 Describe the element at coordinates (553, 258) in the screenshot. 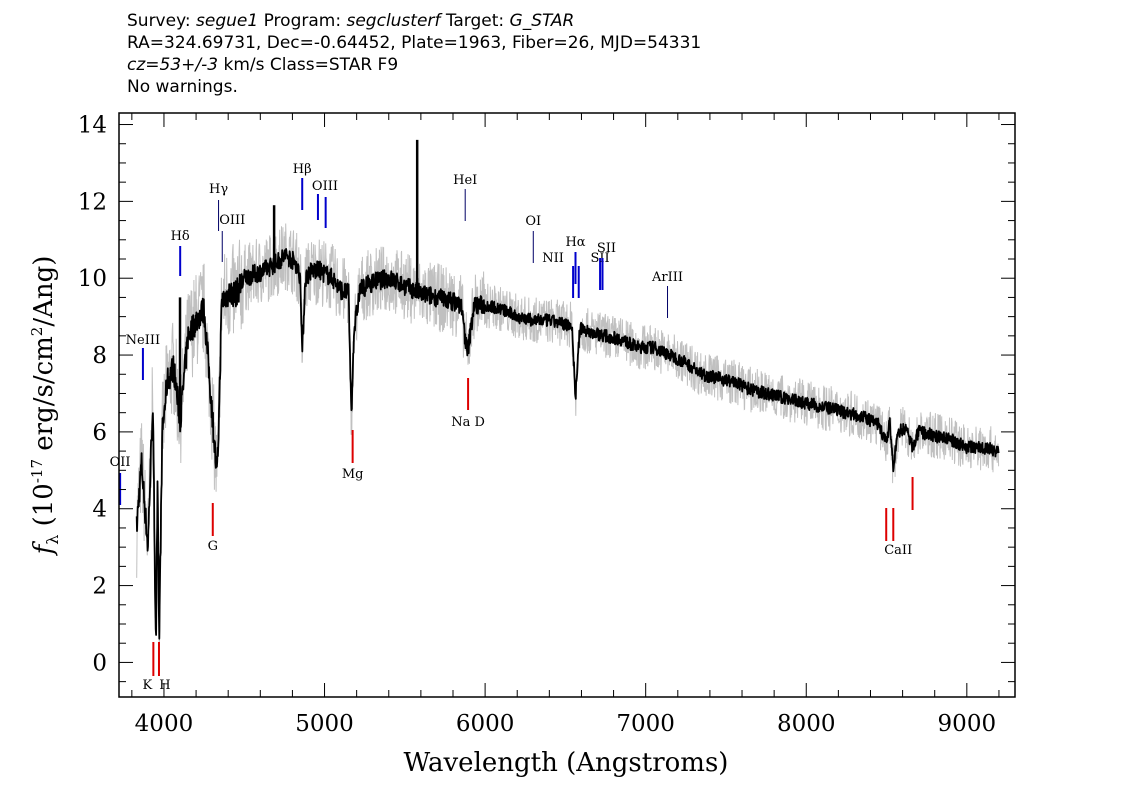

I see `line-label: NII` at that location.